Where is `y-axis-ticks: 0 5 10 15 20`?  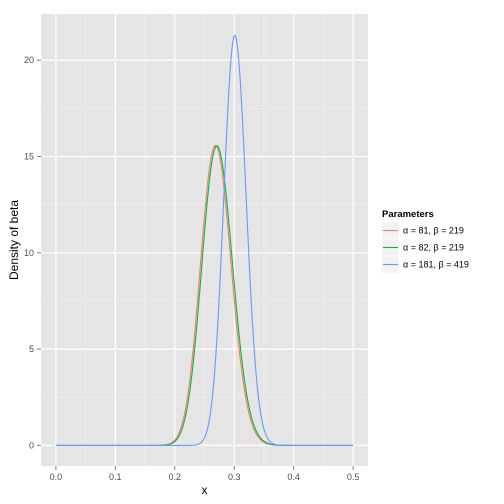
y-axis-ticks: 0 5 10 15 20 is located at coordinates (32, 252).